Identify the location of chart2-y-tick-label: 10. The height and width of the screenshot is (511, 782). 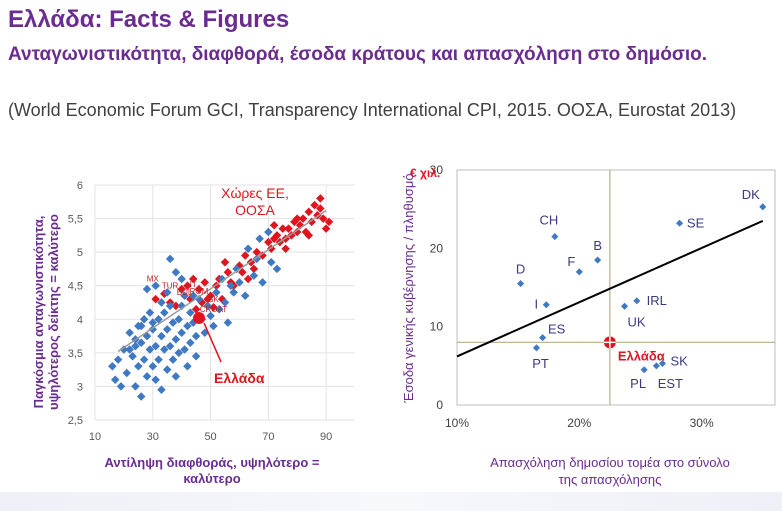
(437, 327).